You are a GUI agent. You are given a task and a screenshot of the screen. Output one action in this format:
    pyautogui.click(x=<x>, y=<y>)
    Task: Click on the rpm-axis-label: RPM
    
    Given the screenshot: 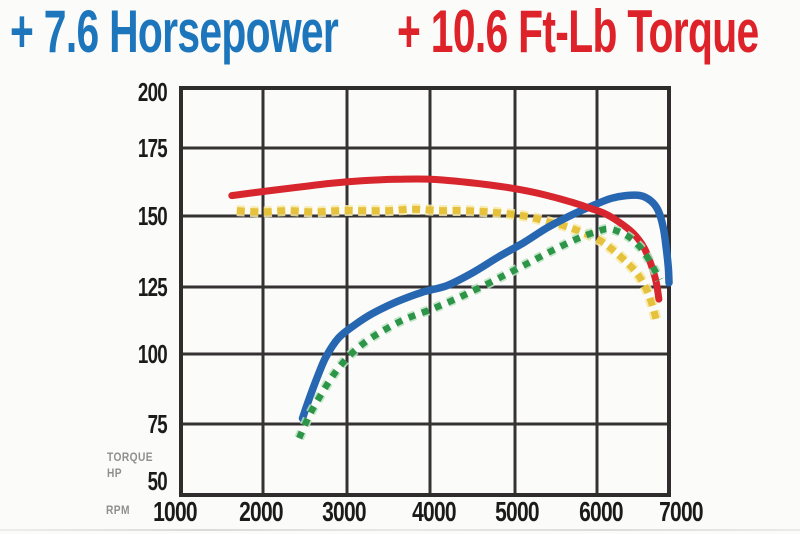 What is the action you would take?
    pyautogui.click(x=118, y=510)
    